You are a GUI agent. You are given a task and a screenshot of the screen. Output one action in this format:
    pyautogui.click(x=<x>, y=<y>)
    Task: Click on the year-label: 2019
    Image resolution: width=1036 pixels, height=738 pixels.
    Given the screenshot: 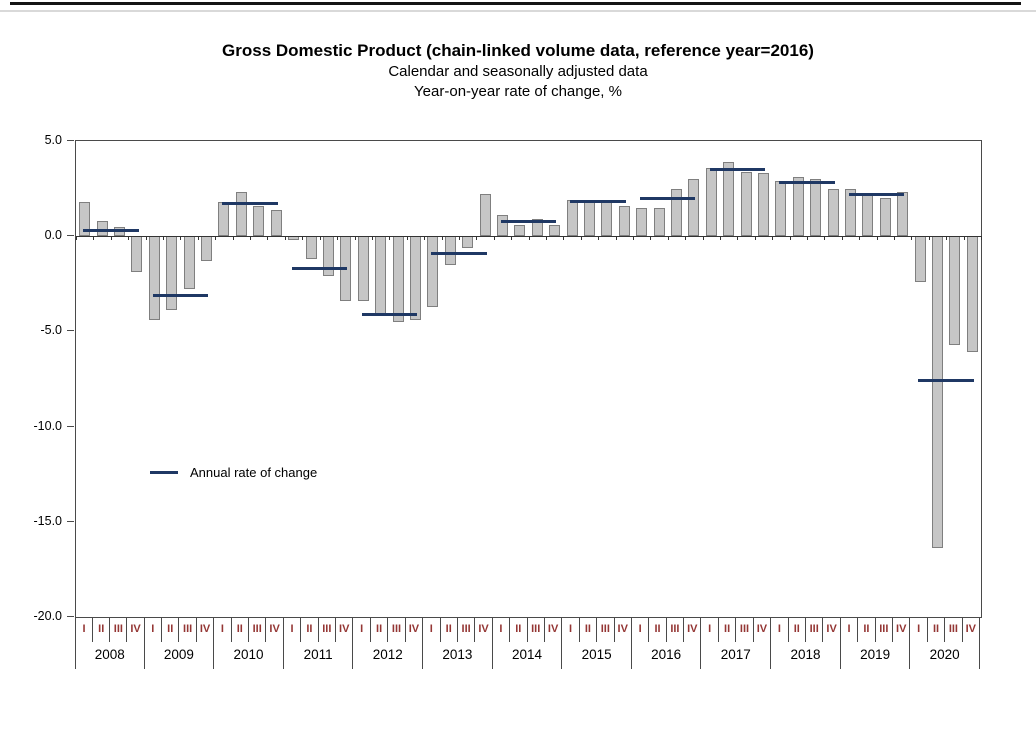 What is the action you would take?
    pyautogui.click(x=875, y=654)
    